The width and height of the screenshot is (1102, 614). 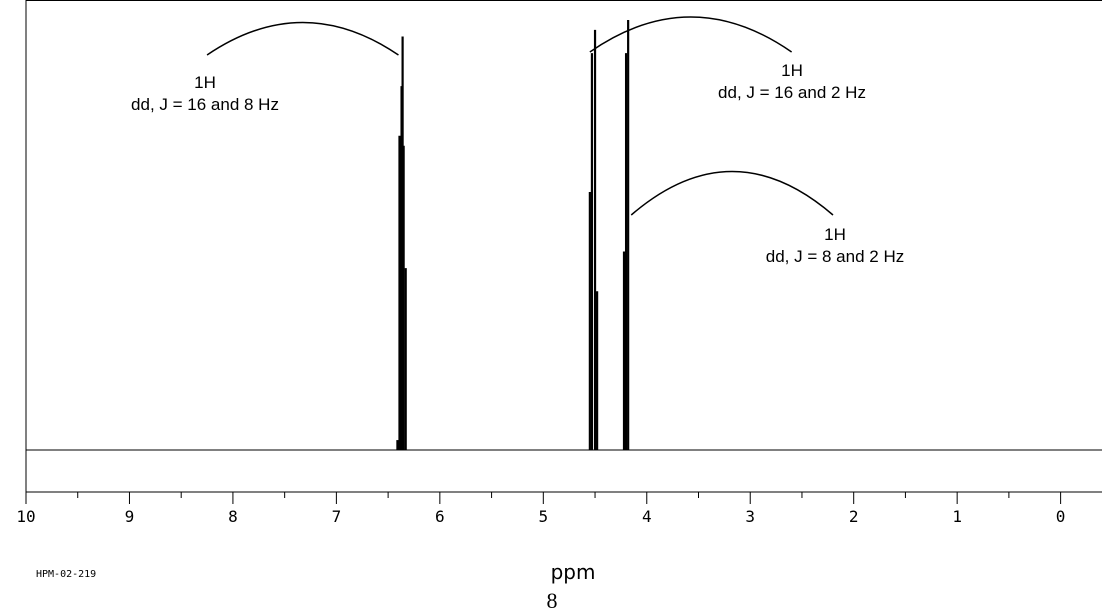 What do you see at coordinates (957, 516) in the screenshot?
I see `x-tick-label: 1` at bounding box center [957, 516].